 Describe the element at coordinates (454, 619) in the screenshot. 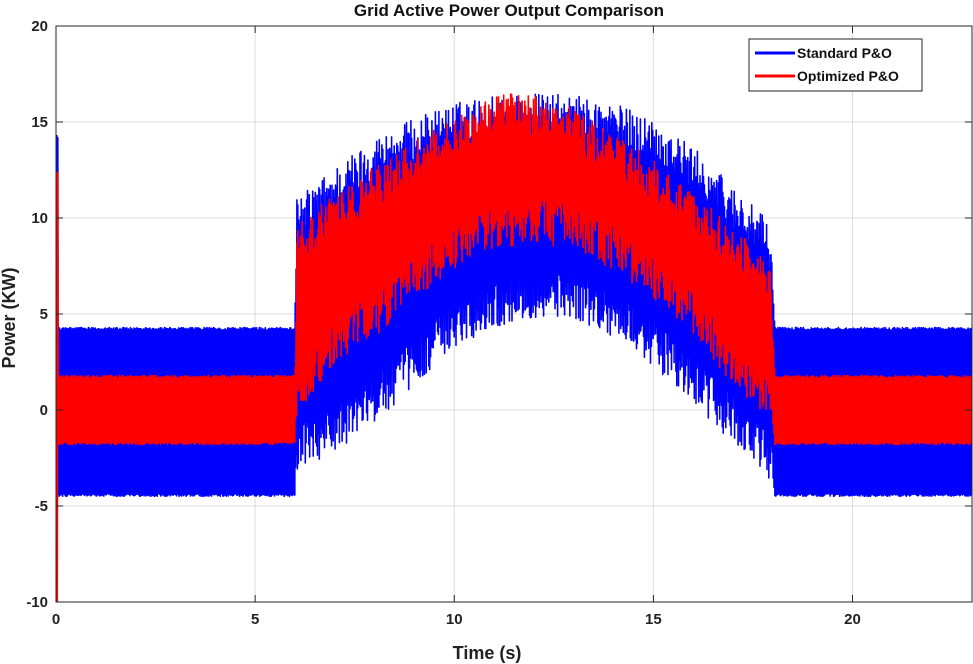

I see `x-tick-label: 10` at that location.